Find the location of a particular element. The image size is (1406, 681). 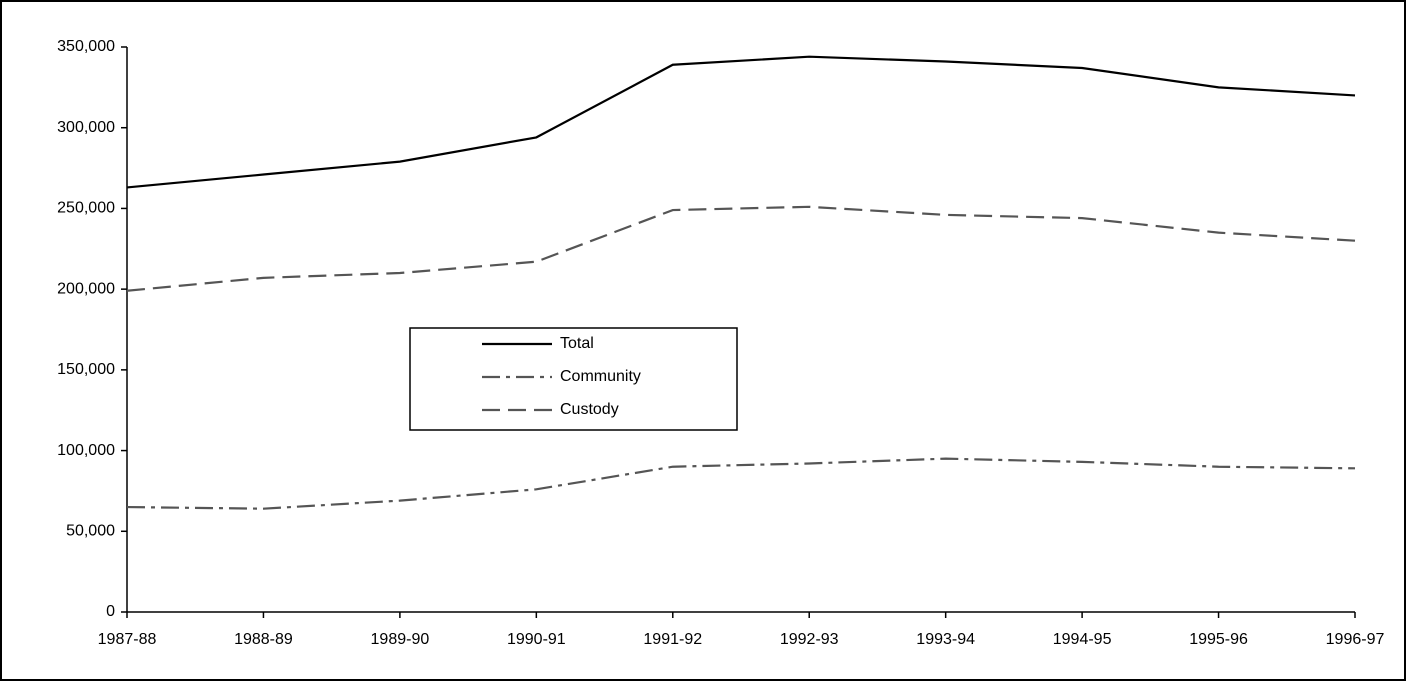

y-tick-label: 0 is located at coordinates (110, 611).